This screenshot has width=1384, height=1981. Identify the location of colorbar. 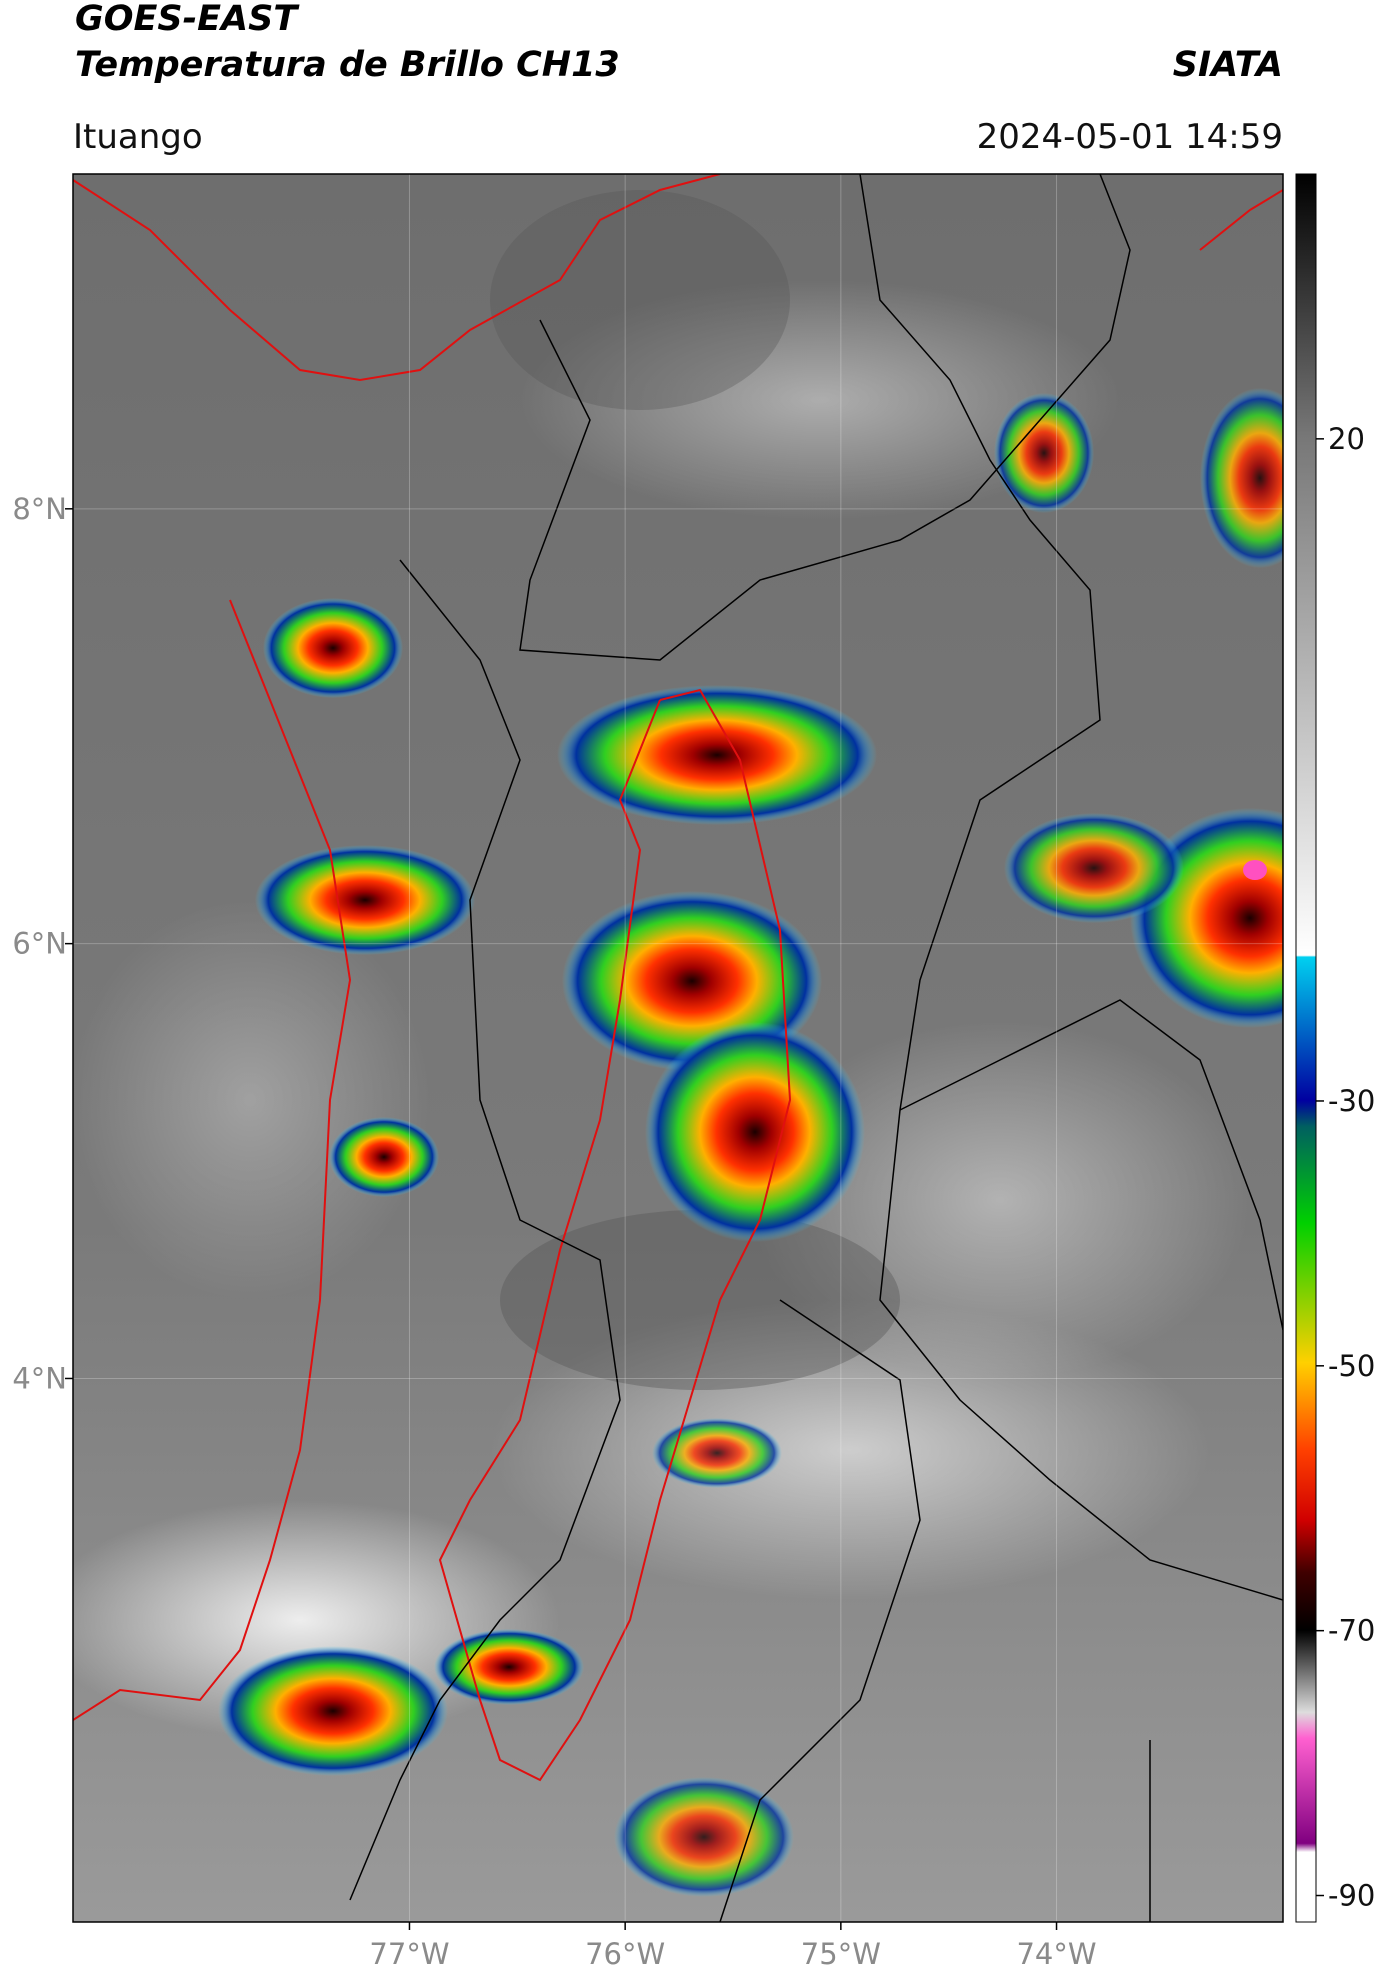
(1306, 1048).